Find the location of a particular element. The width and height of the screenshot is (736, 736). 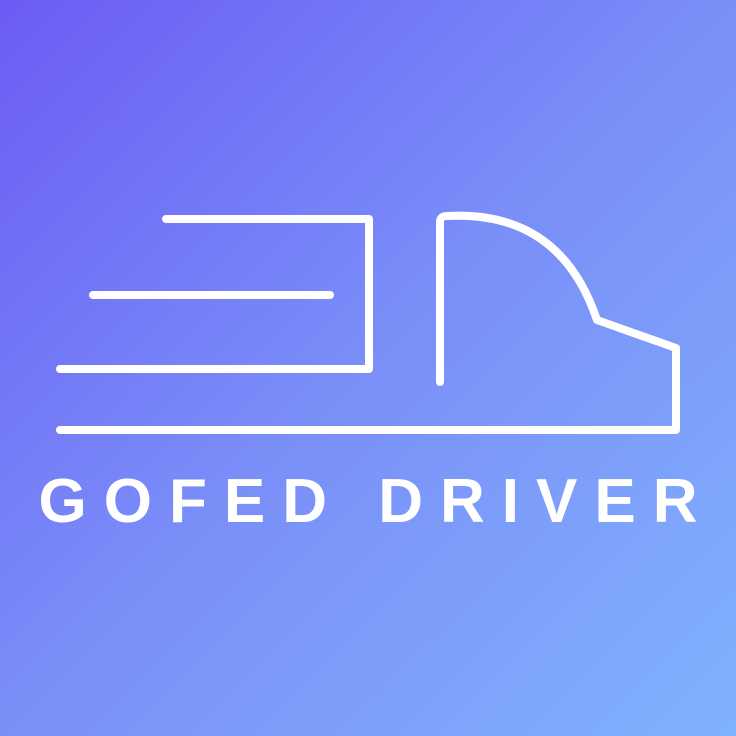

trailer-top-line is located at coordinates (214, 294).